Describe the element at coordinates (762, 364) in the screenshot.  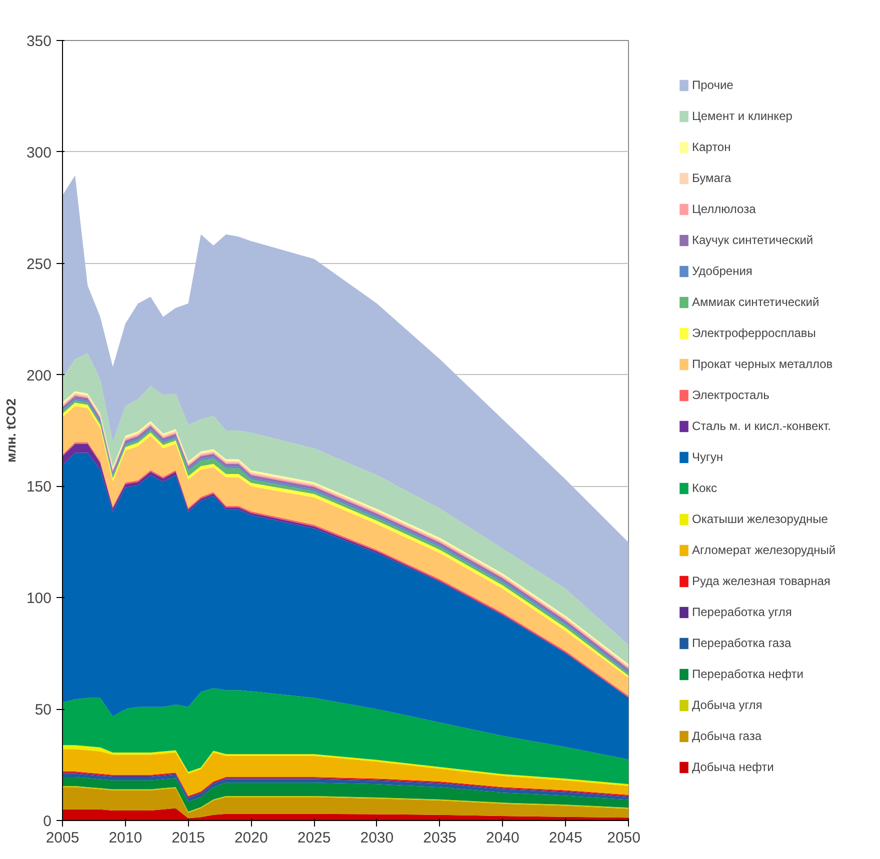
I see `legend-label: Прокат черных металлов` at that location.